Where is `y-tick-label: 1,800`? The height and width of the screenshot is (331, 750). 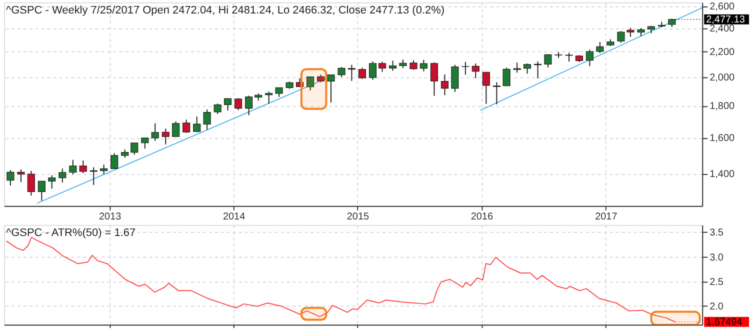 y-tick-label: 1,800 is located at coordinates (723, 106).